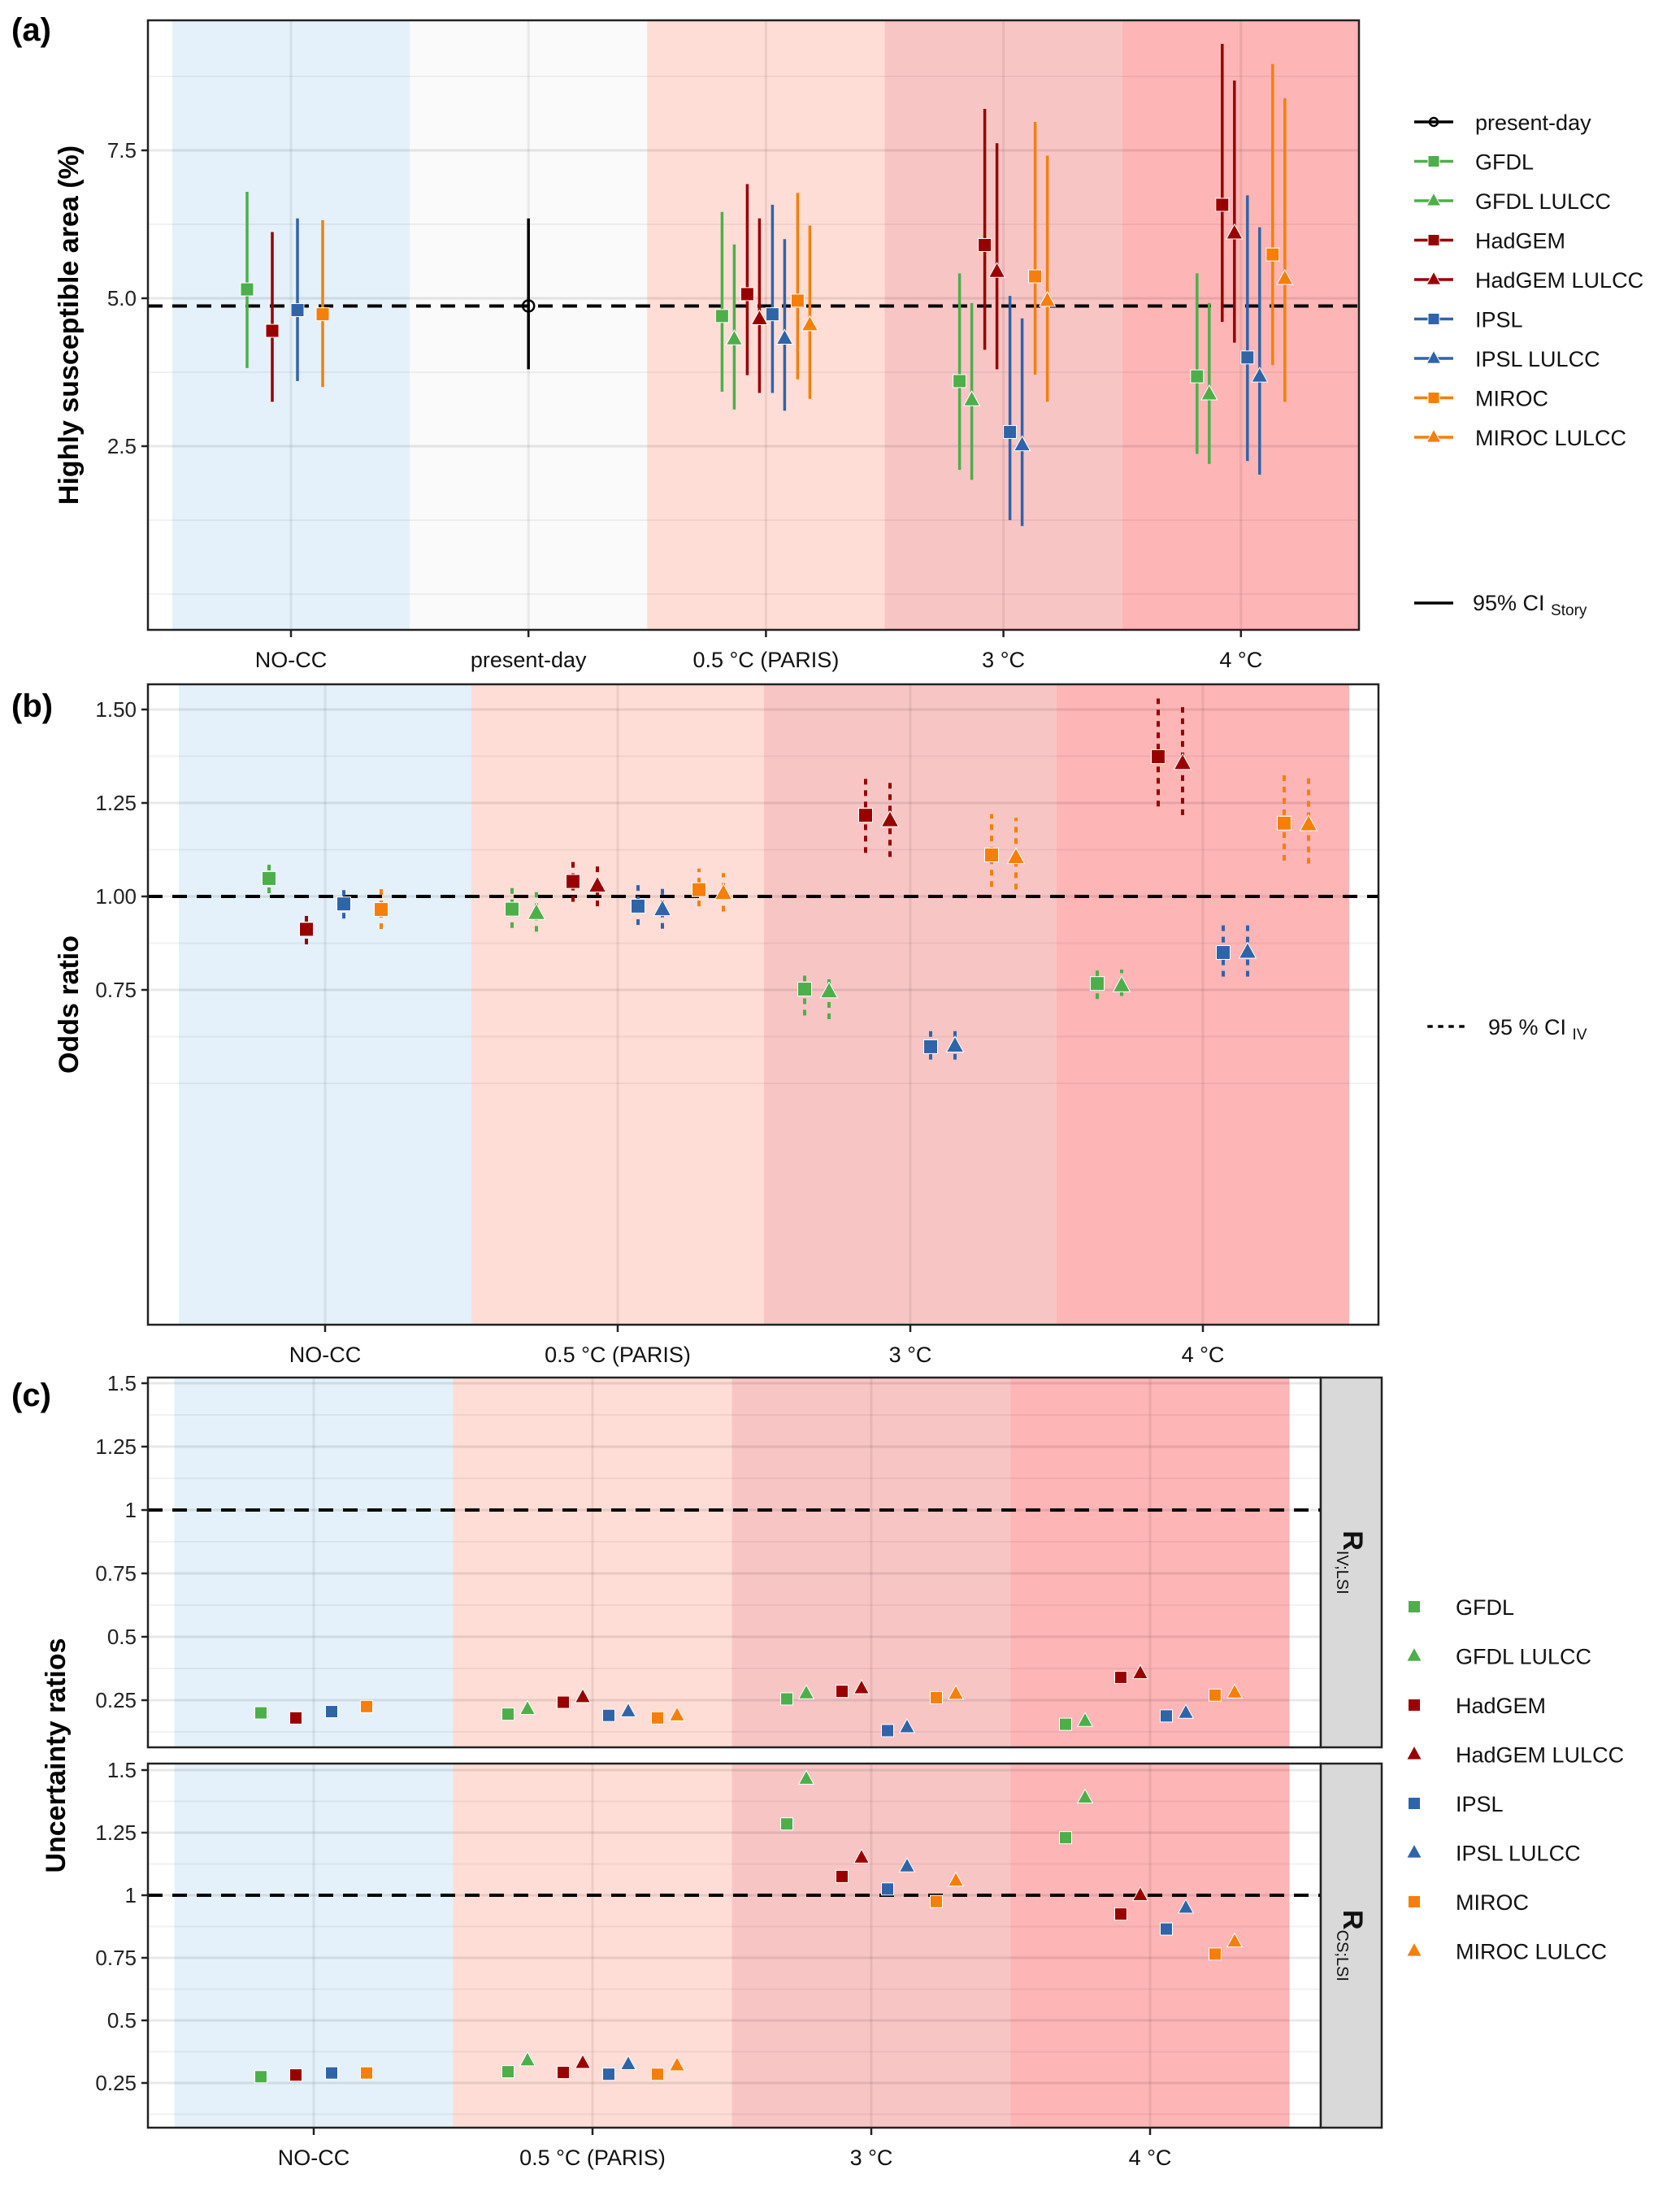 The height and width of the screenshot is (2187, 1680). Describe the element at coordinates (593, 1563) in the screenshot. I see `band-0-5-c-paris` at that location.